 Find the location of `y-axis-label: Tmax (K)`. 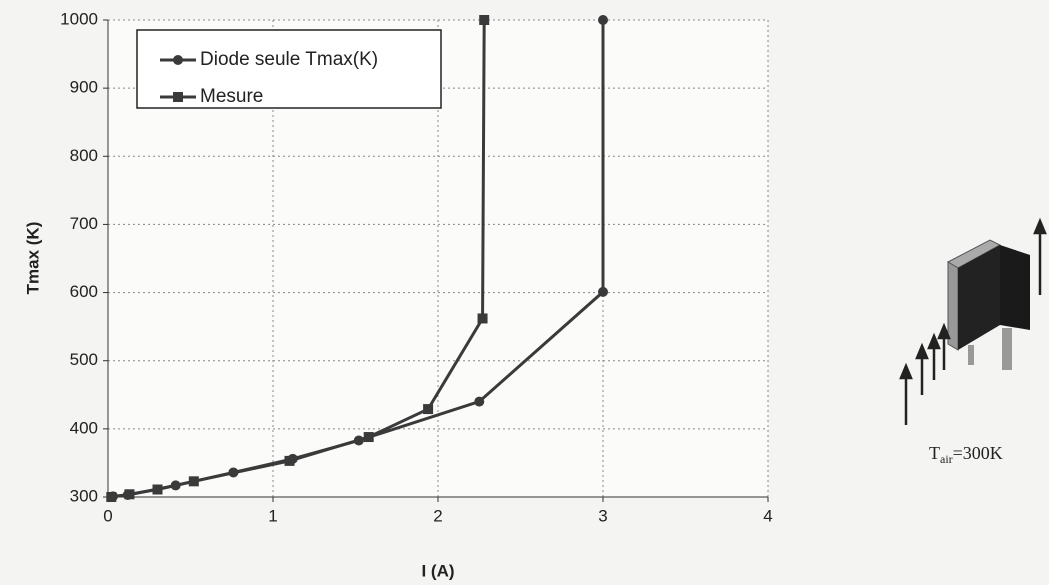

y-axis-label: Tmax (K) is located at coordinates (32, 258).